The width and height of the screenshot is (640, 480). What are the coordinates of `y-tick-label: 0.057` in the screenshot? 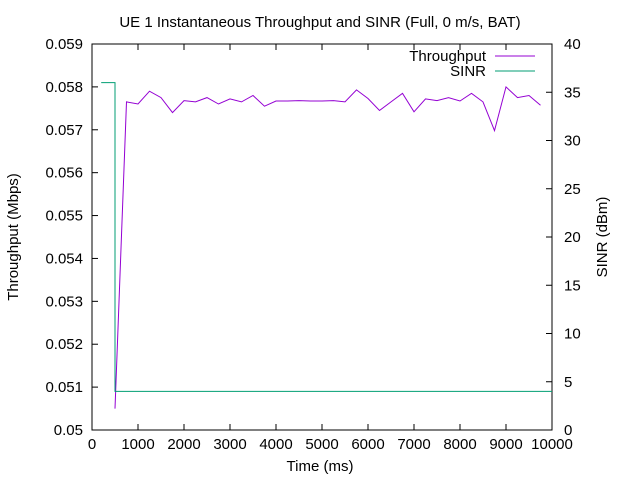 It's located at (64, 130).